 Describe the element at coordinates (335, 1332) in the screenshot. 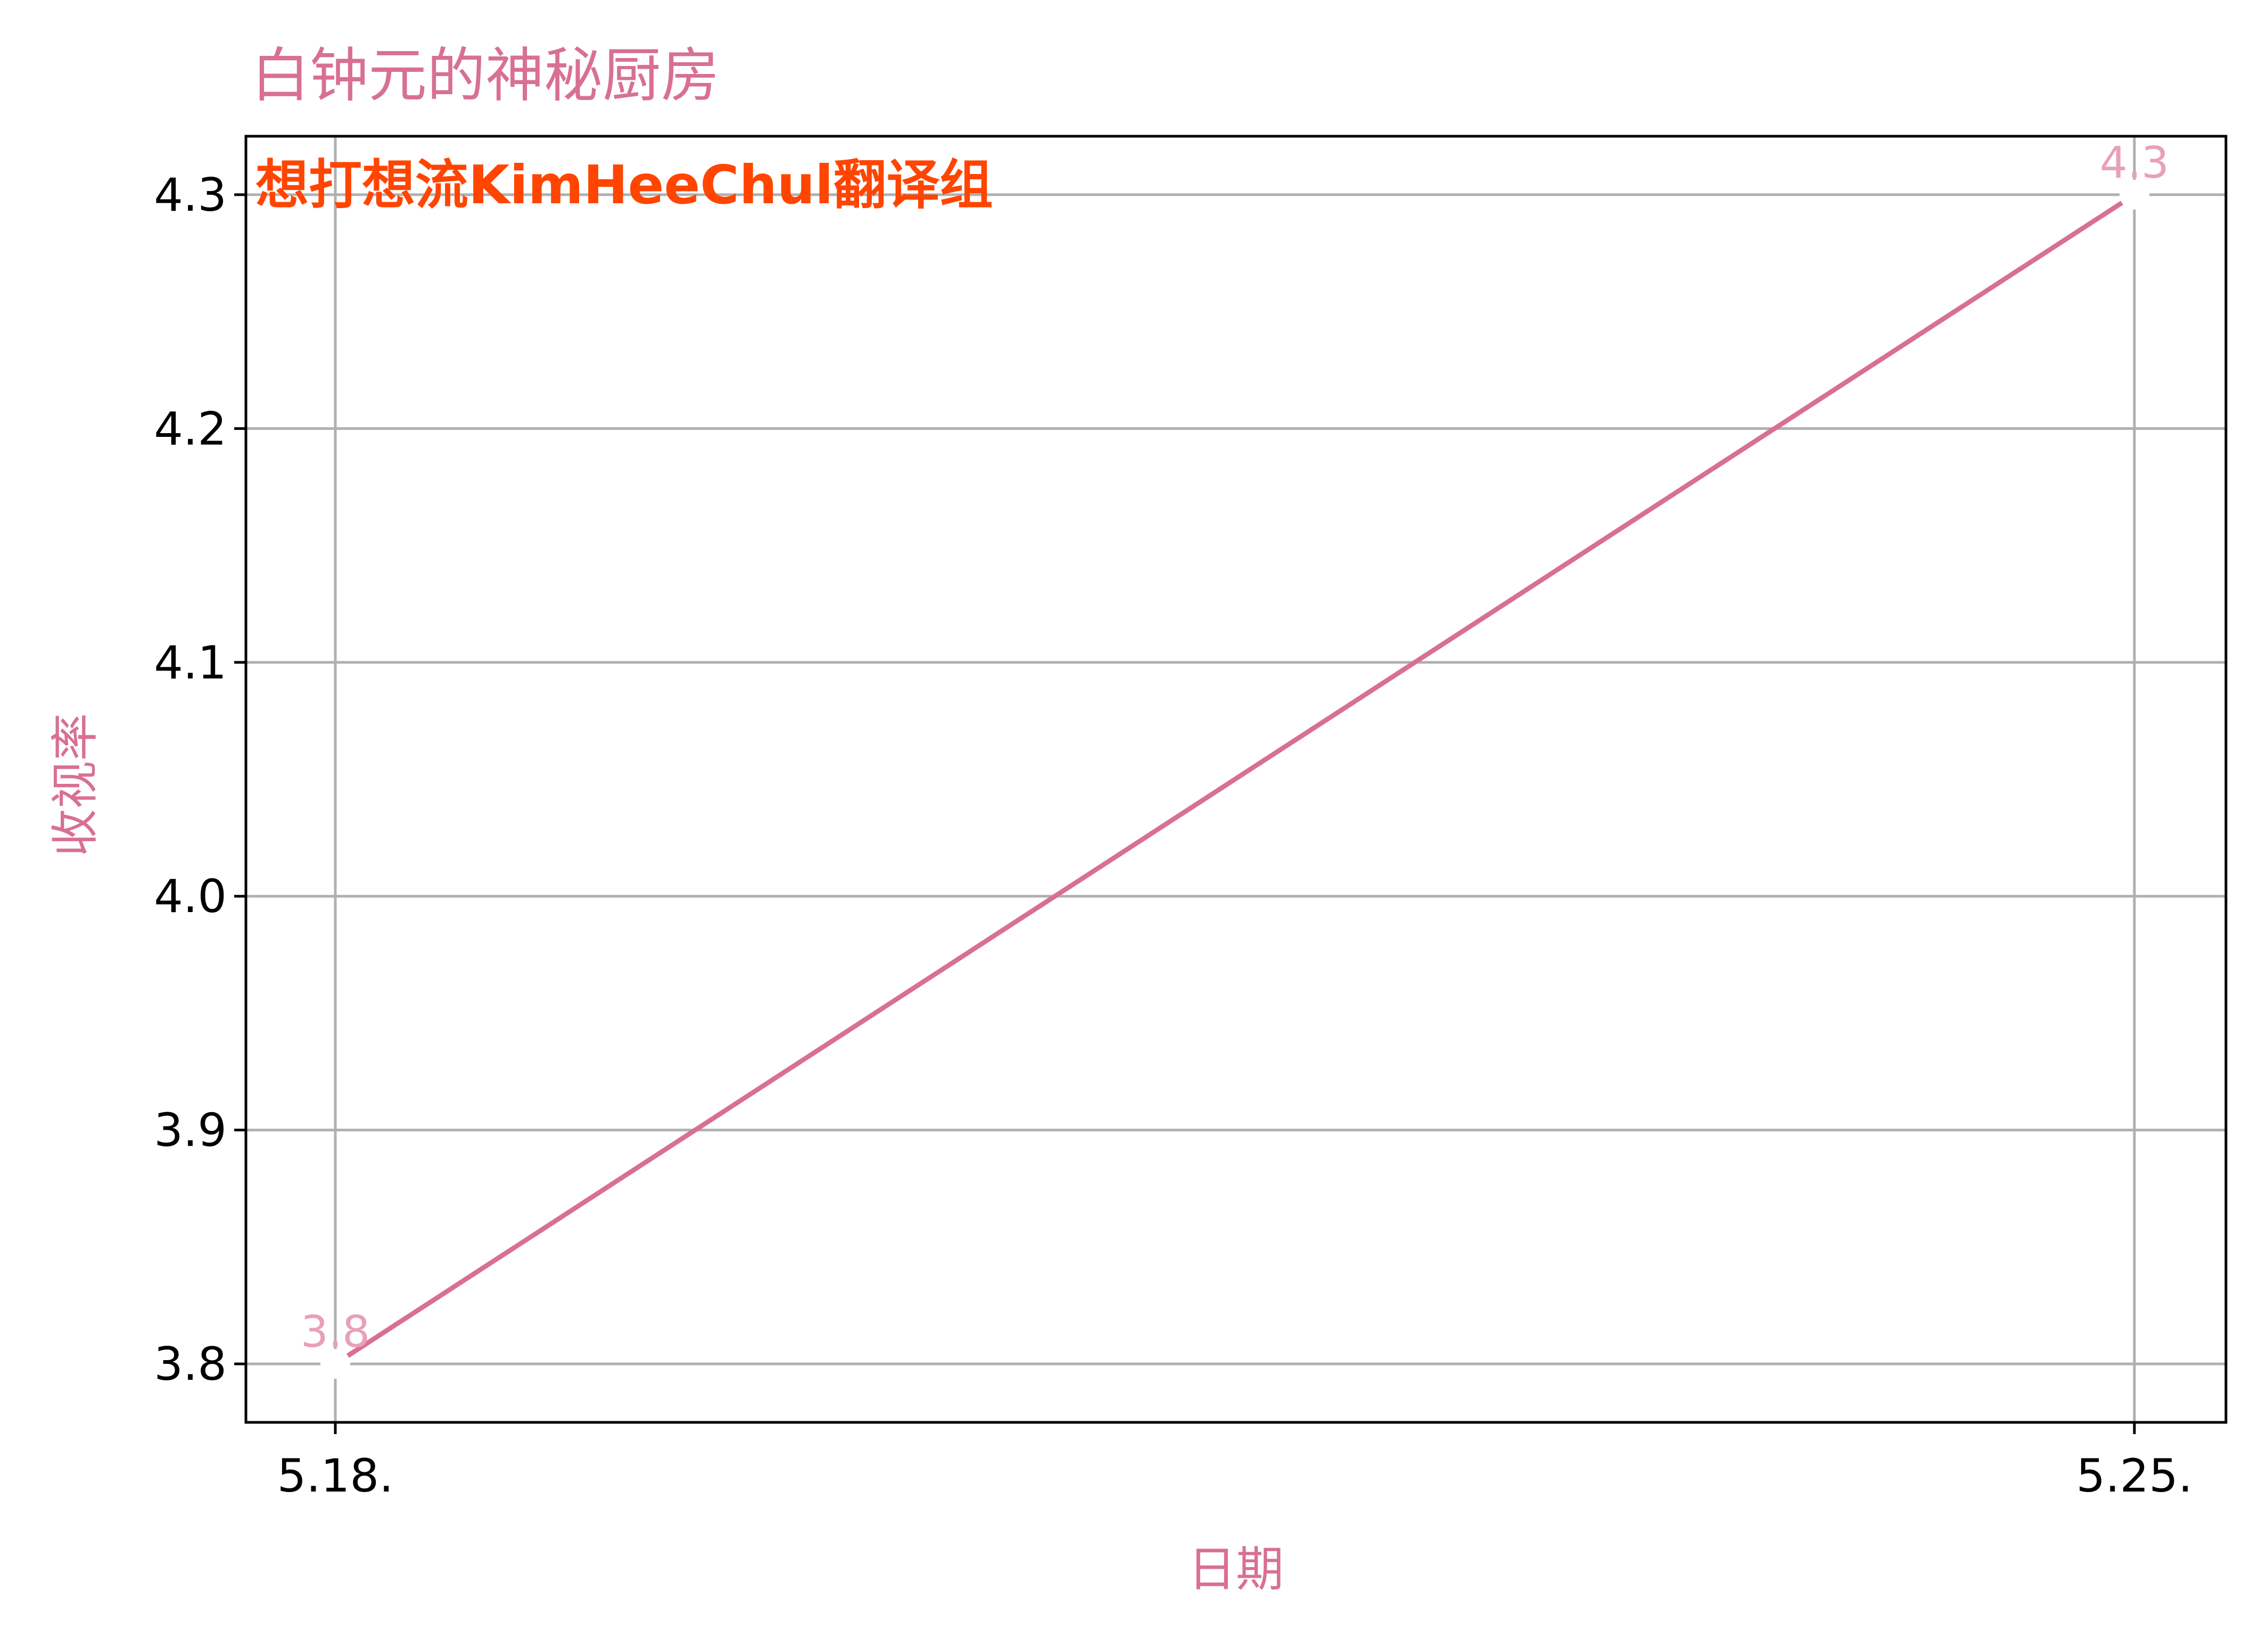

I see `data-point-label: 3.8` at that location.